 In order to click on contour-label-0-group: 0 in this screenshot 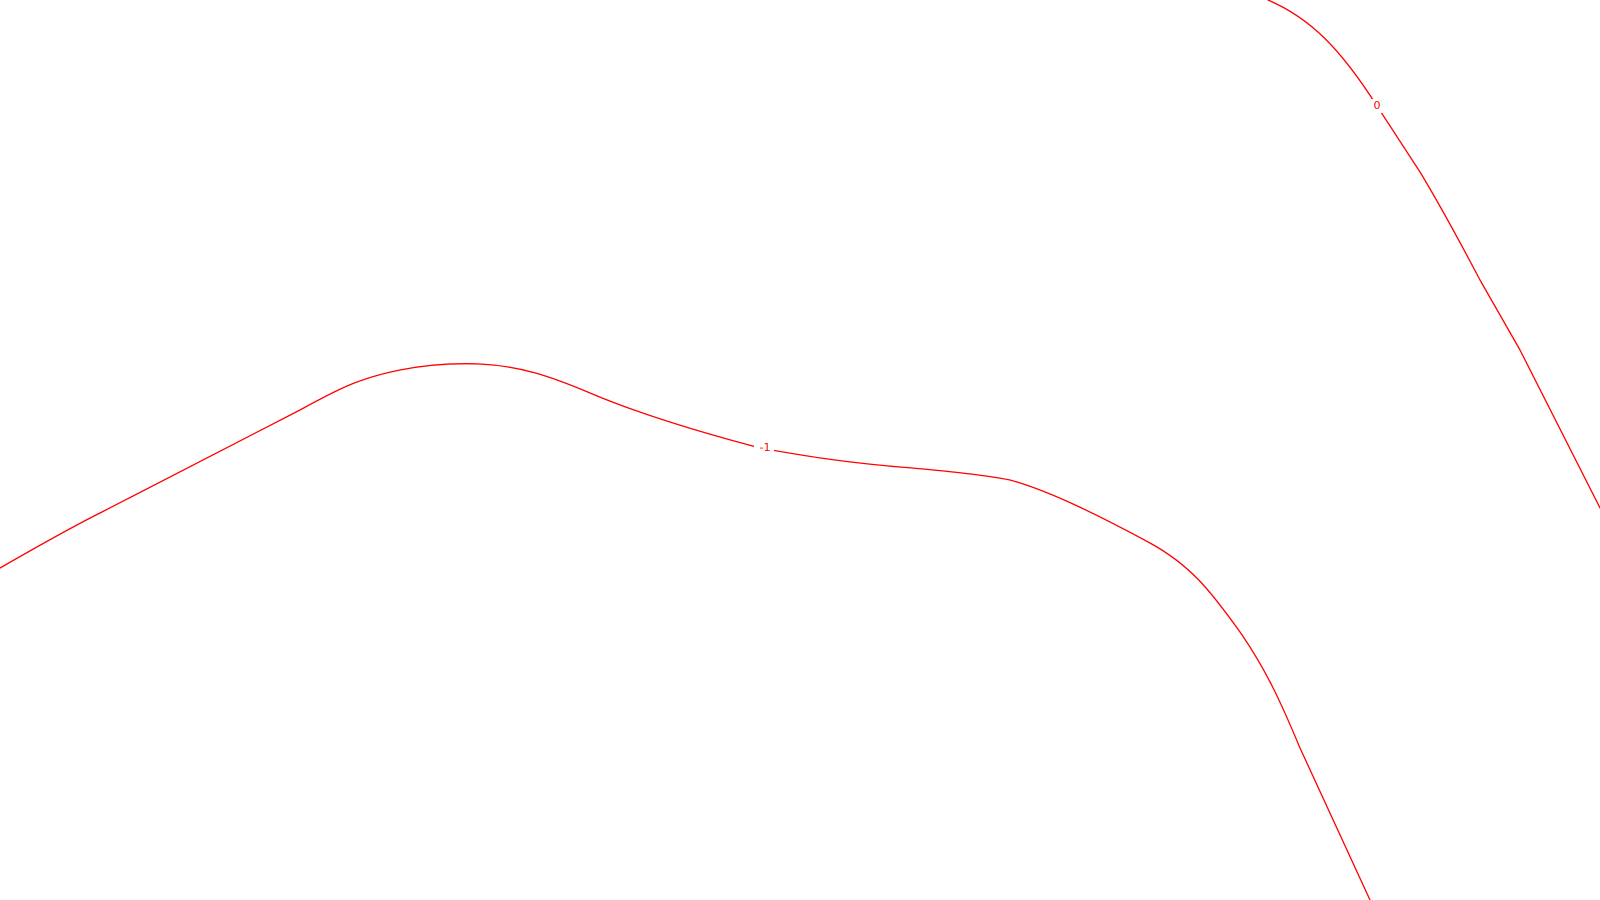, I will do `click(1377, 106)`.